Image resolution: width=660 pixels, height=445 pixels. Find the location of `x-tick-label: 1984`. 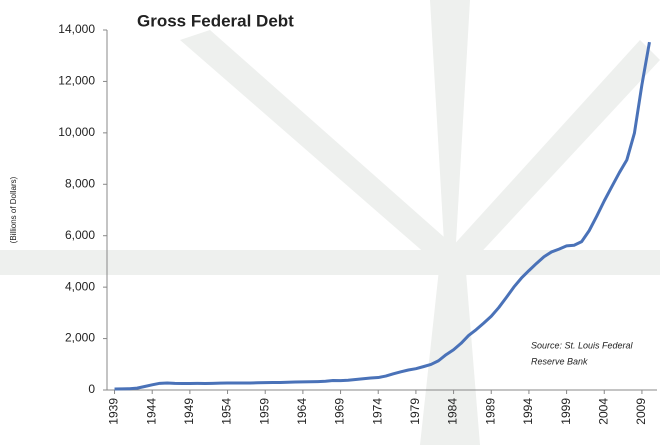

x-tick-label: 1984 is located at coordinates (453, 411).